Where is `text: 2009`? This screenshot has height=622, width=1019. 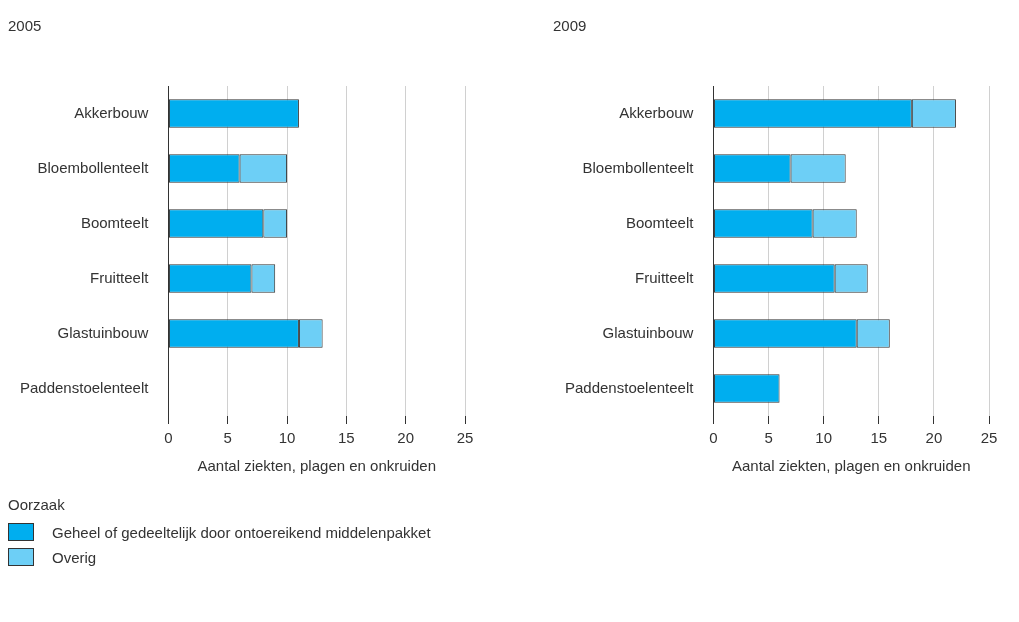
text: 2009 is located at coordinates (570, 26).